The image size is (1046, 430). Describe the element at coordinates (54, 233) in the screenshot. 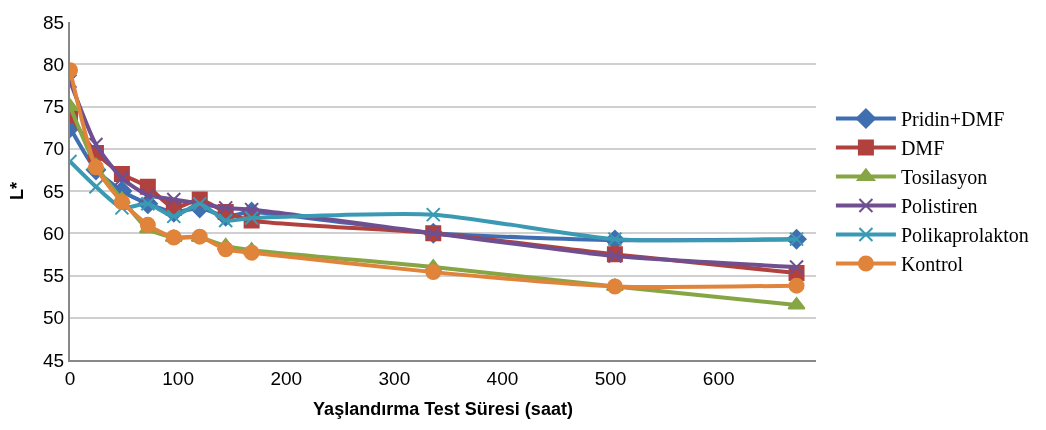

I see `y-tick-label: 60` at that location.